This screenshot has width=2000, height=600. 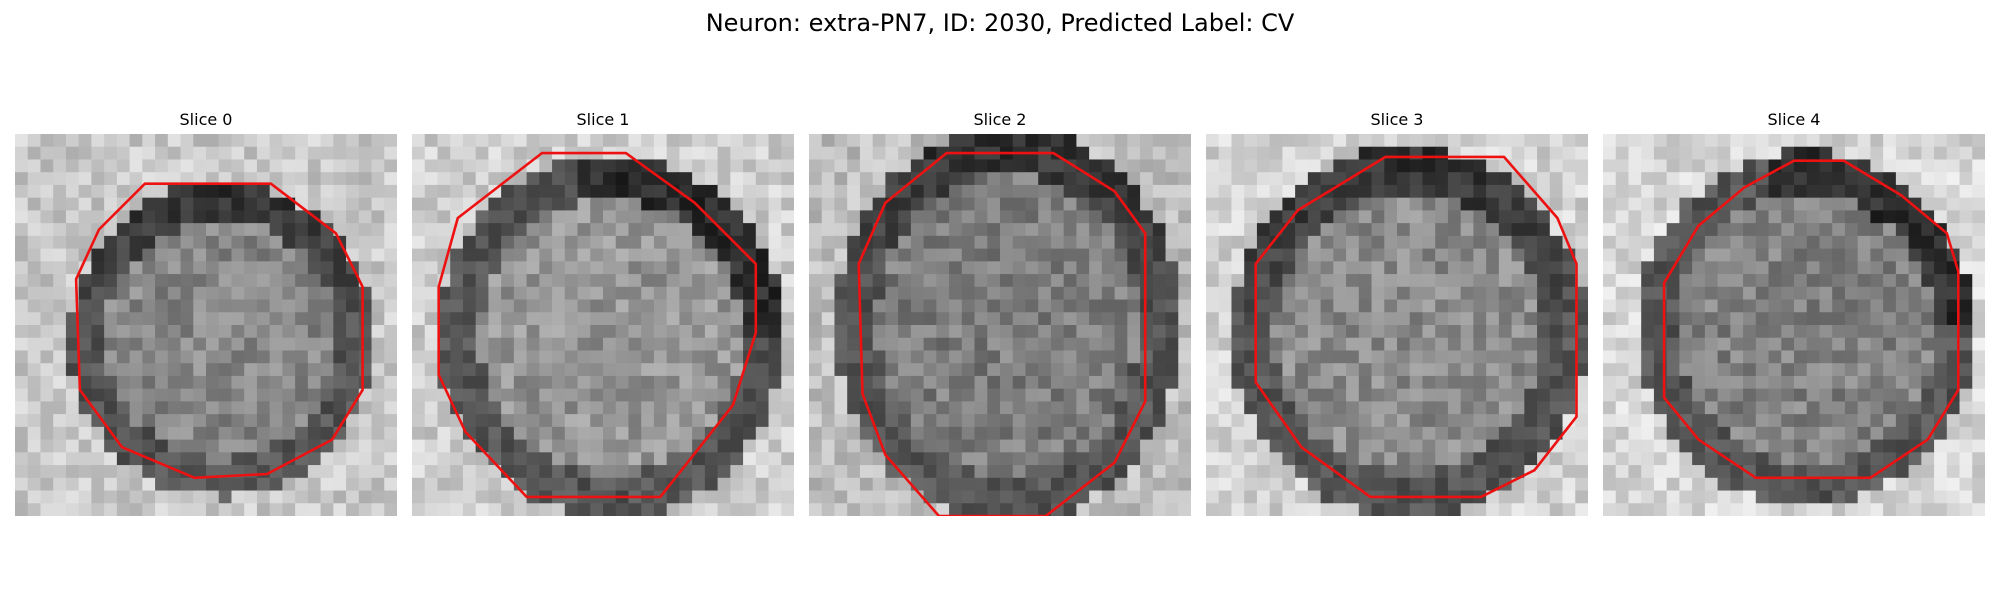 I want to click on slice-title: Slice 1, so click(x=603, y=119).